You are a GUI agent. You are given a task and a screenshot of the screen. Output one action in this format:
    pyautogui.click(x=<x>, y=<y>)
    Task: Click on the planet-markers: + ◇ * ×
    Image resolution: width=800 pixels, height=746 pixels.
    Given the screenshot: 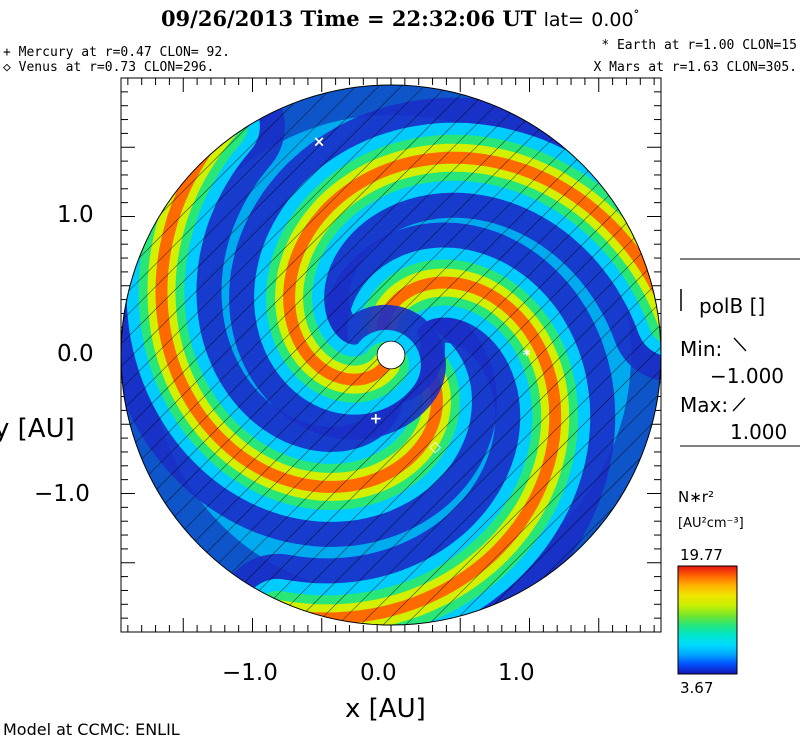 What is the action you would take?
    pyautogui.click(x=422, y=294)
    